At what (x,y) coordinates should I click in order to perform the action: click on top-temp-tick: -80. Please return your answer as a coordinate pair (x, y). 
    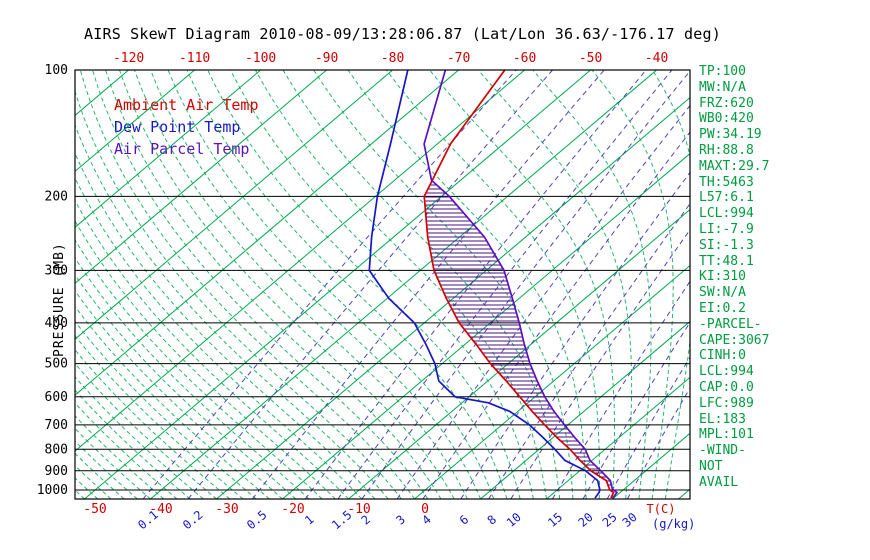
    Looking at the image, I should click on (392, 58).